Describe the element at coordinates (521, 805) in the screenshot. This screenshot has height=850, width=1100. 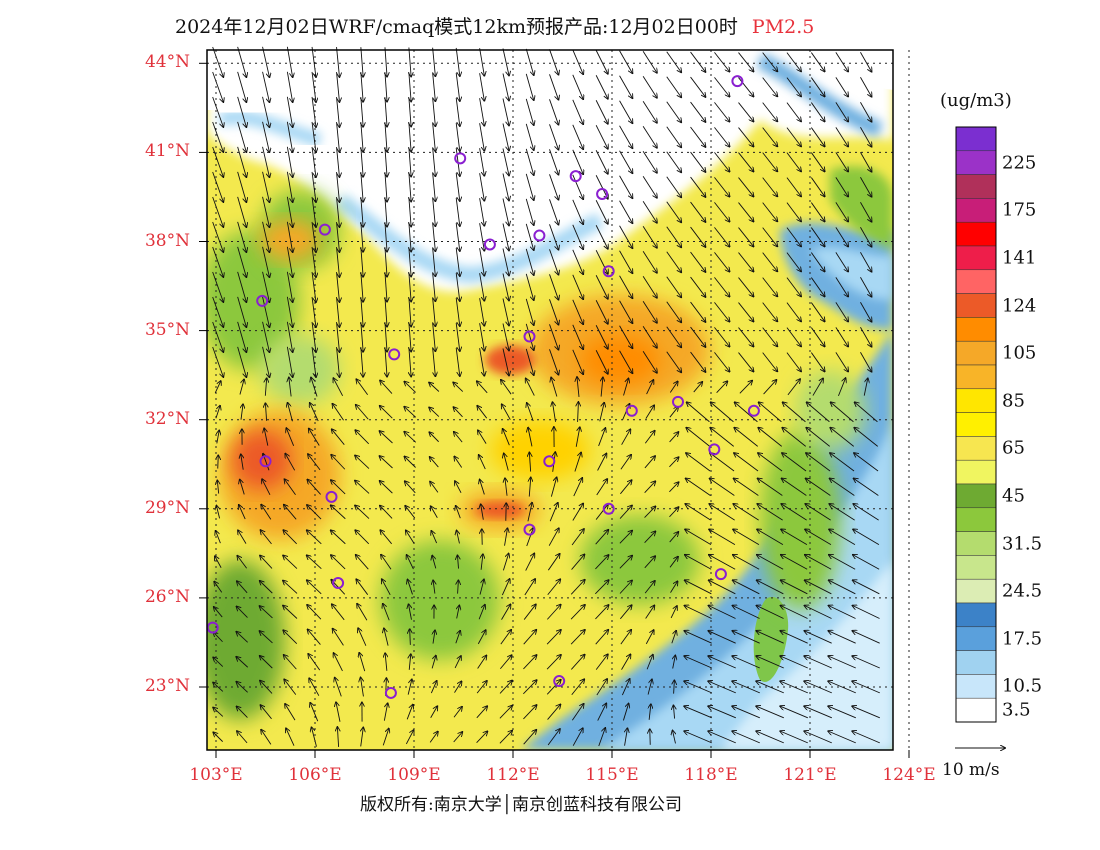
I see `copyright: 版权所有:南京大学│南京创蓝科技有限公司` at that location.